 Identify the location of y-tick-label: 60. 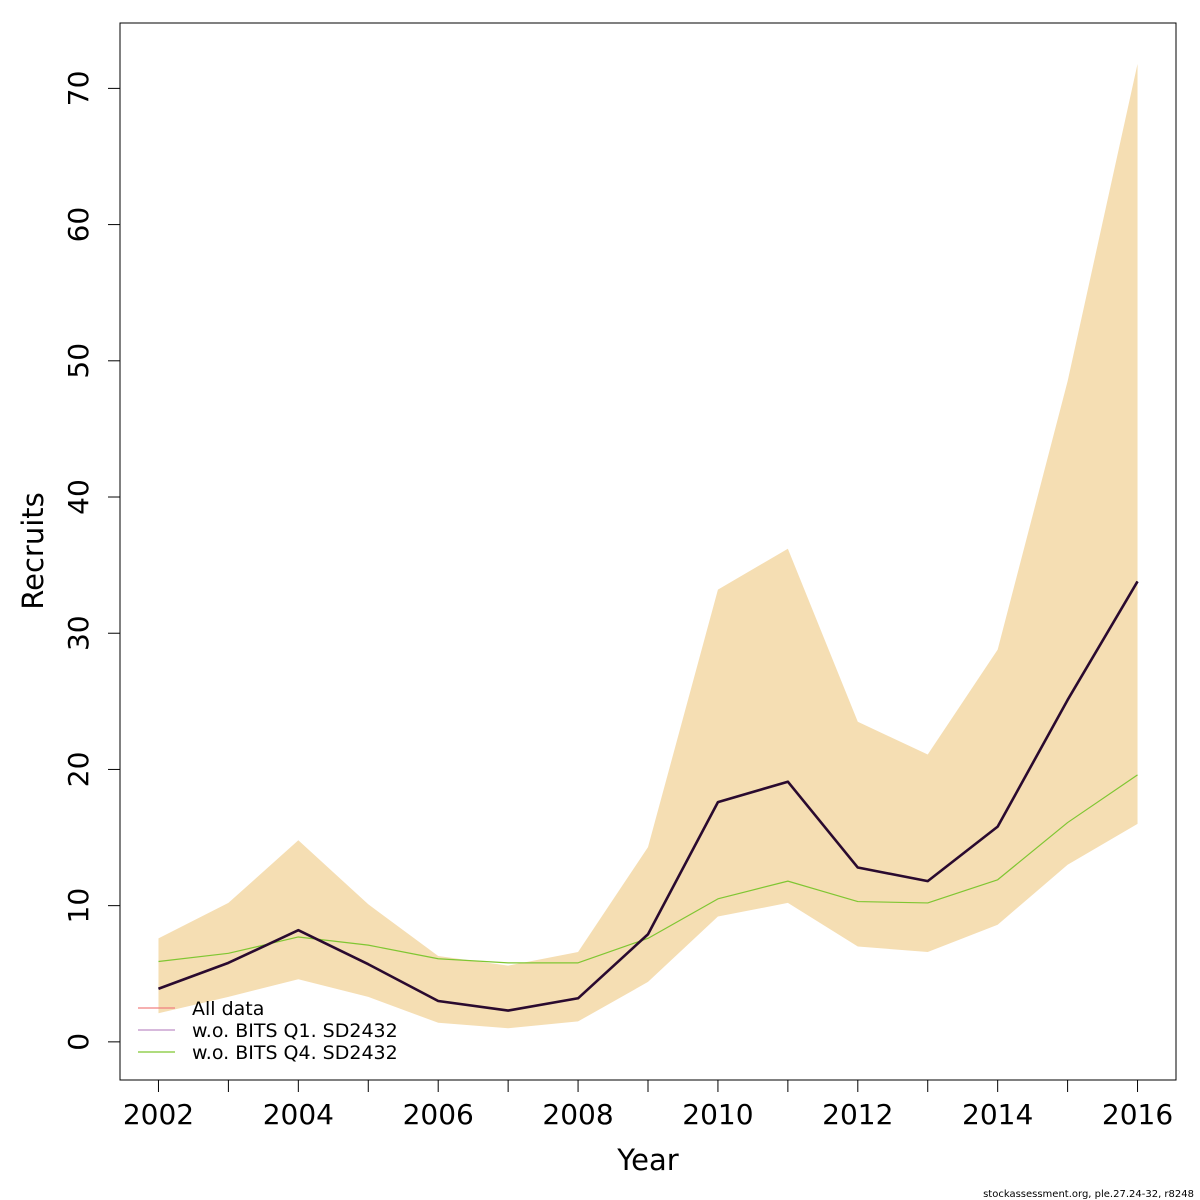
(78, 225).